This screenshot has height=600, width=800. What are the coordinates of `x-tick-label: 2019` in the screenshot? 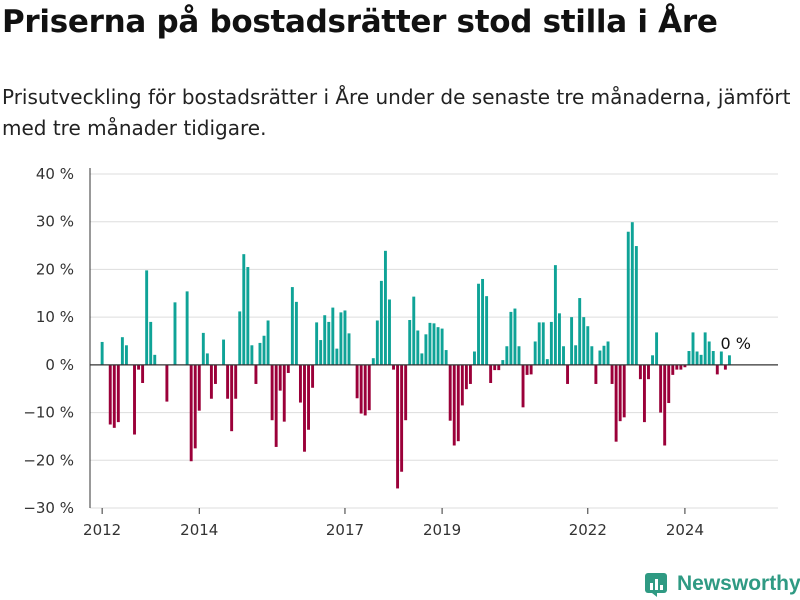 It's located at (442, 530).